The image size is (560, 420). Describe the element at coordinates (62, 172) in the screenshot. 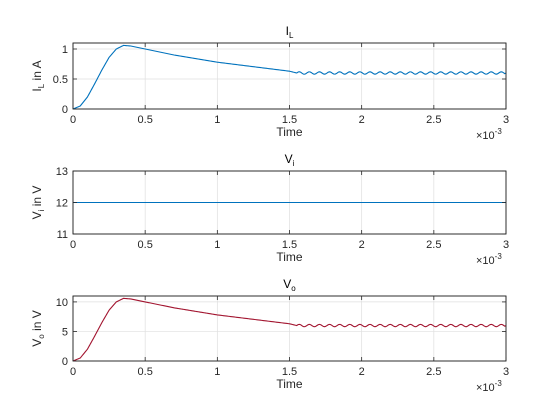

I see `y-tick-label: 13` at that location.